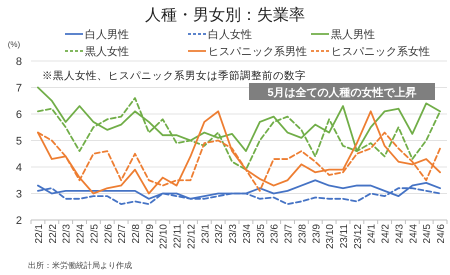 This screenshot has height=275, width=450. What do you see at coordinates (19, 168) in the screenshot?
I see `y-tick-label: 4` at bounding box center [19, 168].